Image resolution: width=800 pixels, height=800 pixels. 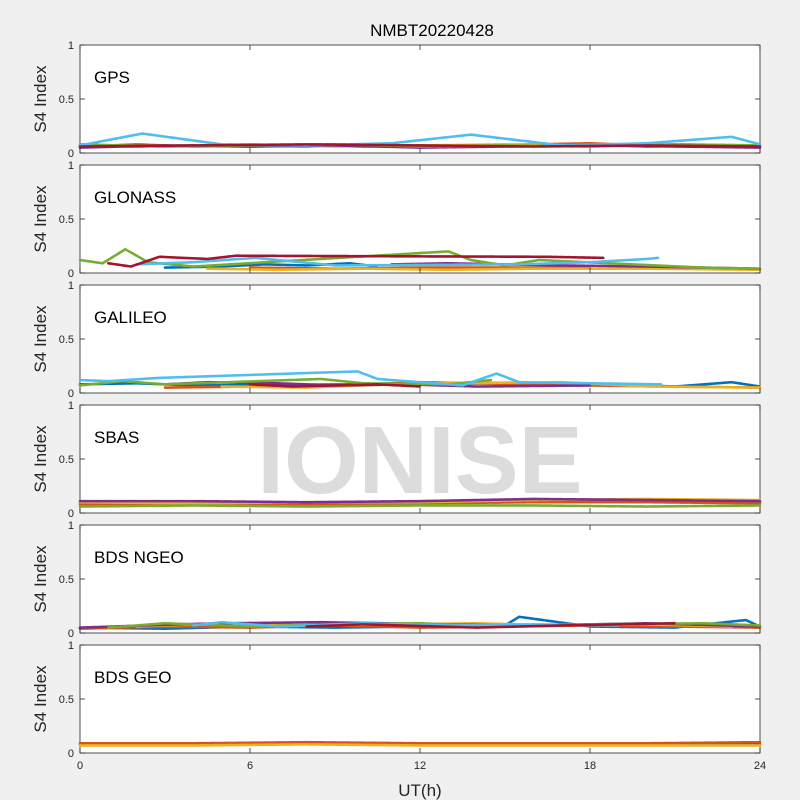 I want to click on panel-label: BDS NGEO, so click(x=139, y=557).